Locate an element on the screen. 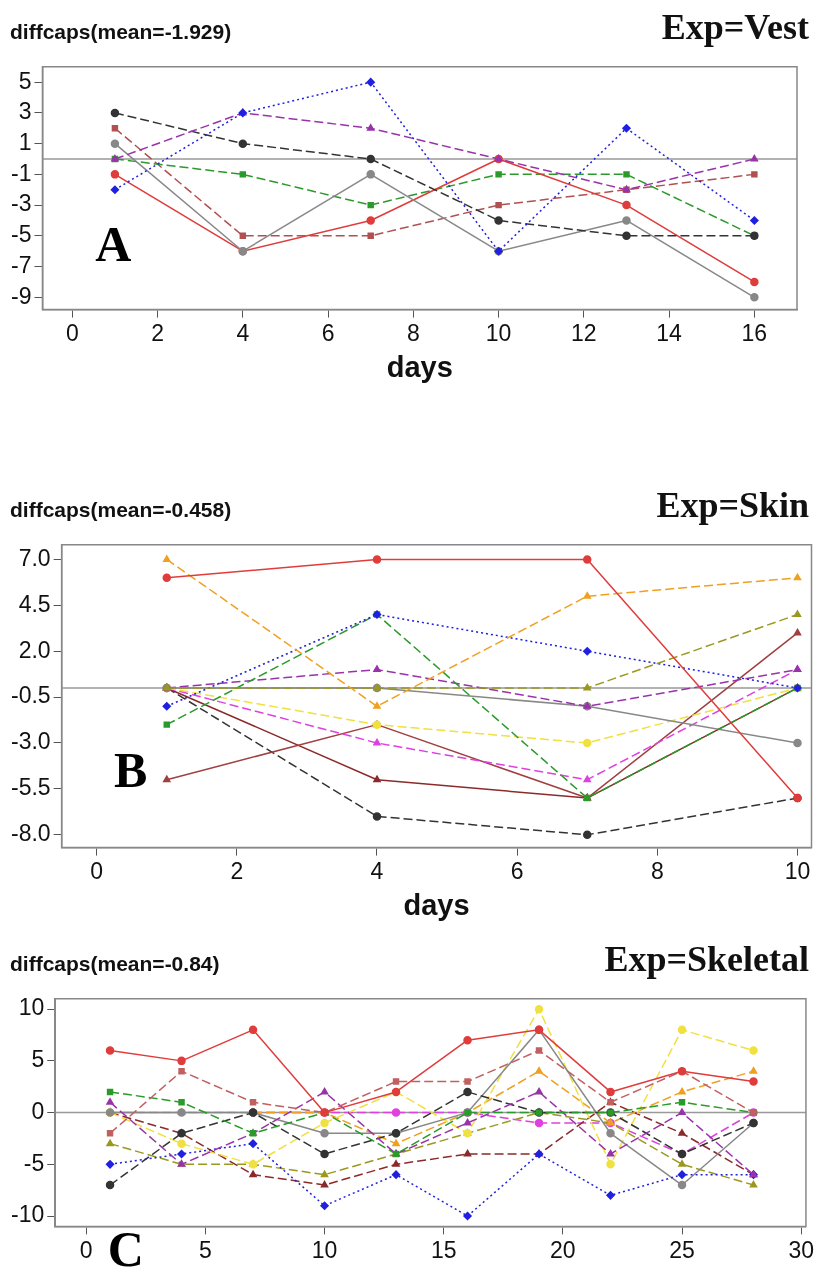 This screenshot has height=1268, width=817. x-tick-label: 12 is located at coordinates (584, 332).